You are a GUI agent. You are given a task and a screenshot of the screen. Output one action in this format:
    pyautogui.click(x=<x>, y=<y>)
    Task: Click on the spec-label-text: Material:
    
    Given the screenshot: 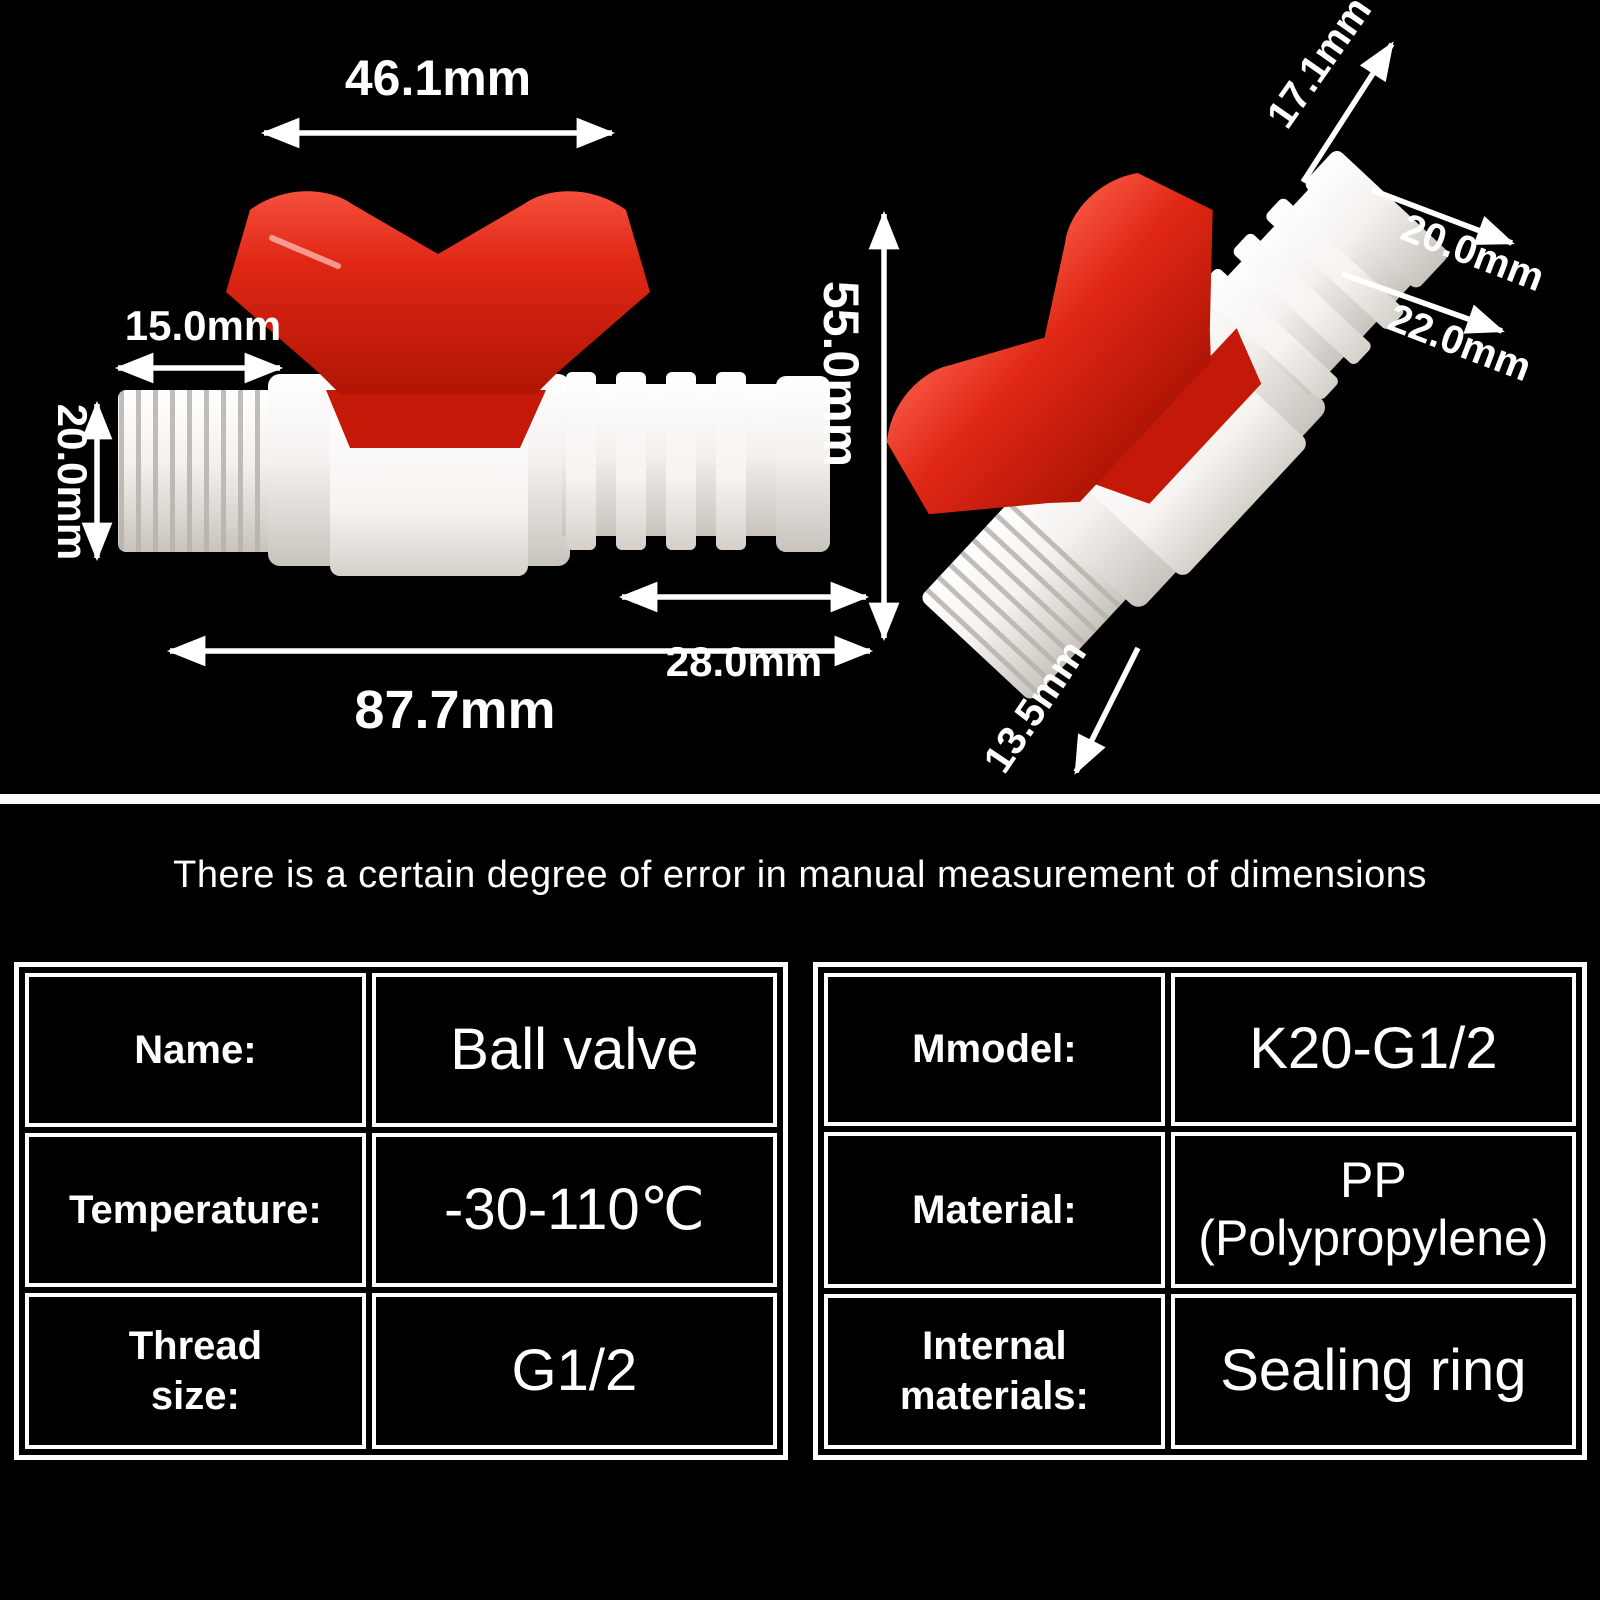 What is the action you would take?
    pyautogui.click(x=994, y=1209)
    